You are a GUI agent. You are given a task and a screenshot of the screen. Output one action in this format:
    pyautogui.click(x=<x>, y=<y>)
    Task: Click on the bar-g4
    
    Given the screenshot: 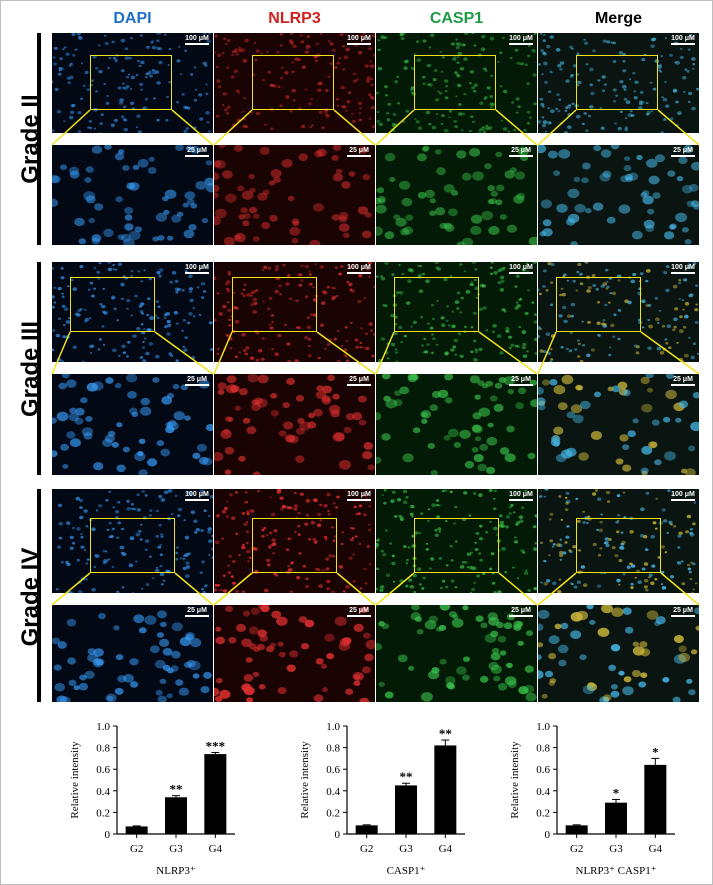 What is the action you would take?
    pyautogui.click(x=215, y=794)
    